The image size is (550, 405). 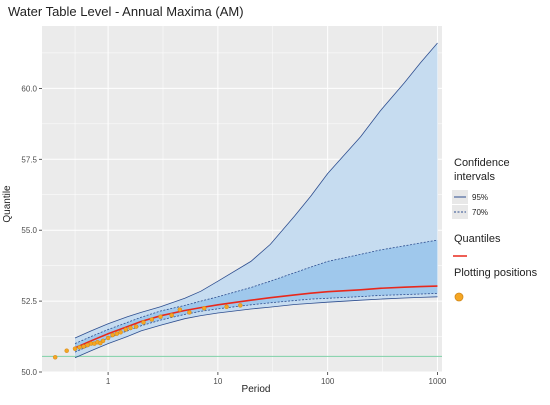 I want to click on legend-ci-title-line1: Confidence, so click(x=482, y=163).